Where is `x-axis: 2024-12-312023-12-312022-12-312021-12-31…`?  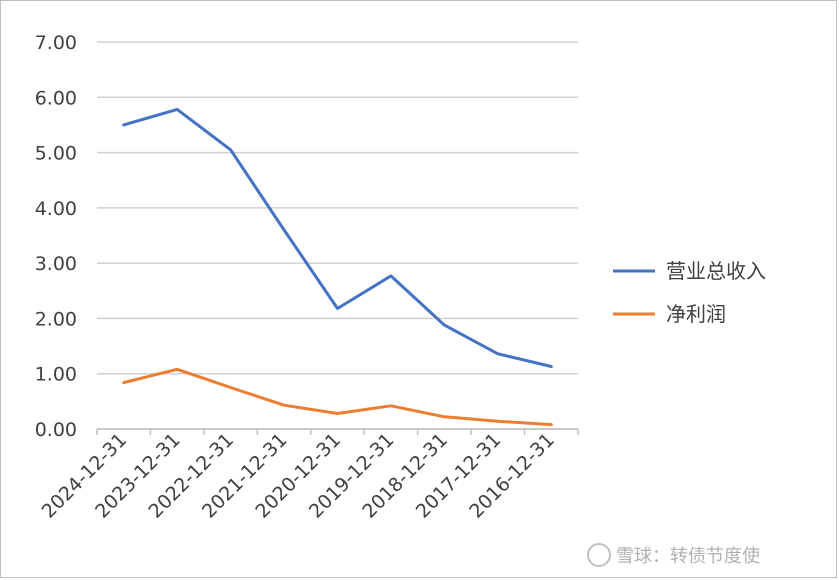 x-axis: 2024-12-312023-12-312022-12-312021-12-31… is located at coordinates (308, 475).